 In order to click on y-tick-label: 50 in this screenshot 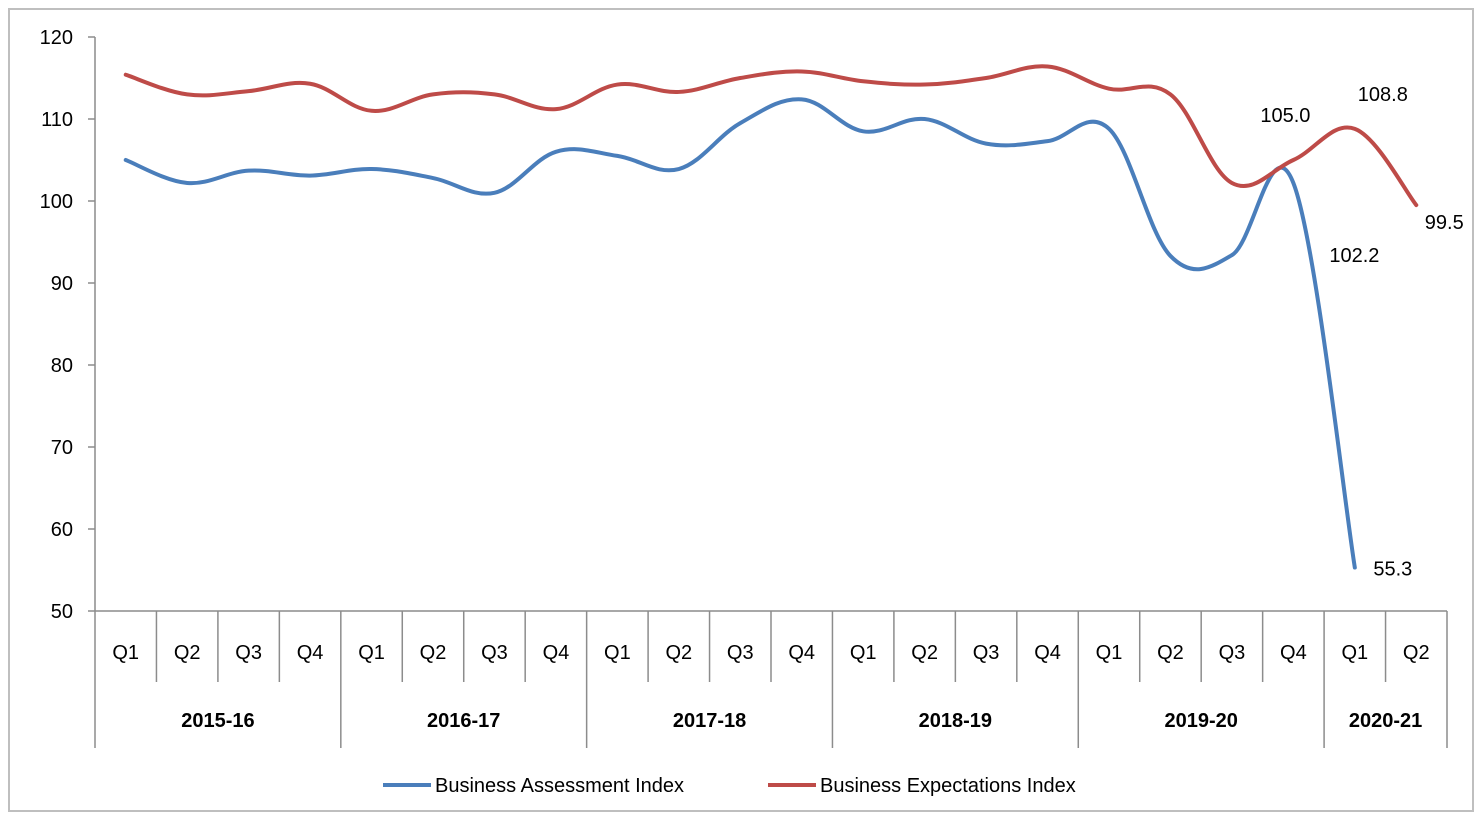, I will do `click(62, 612)`.